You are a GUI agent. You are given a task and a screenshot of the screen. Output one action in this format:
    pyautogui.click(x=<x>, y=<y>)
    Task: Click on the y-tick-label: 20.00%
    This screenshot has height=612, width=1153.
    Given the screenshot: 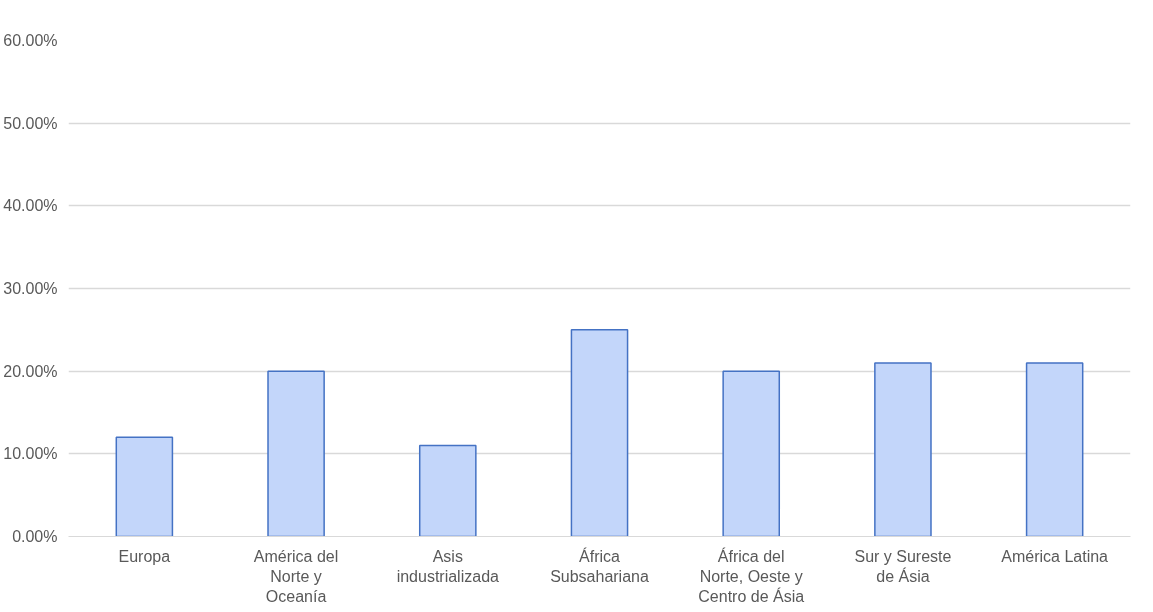 What is the action you would take?
    pyautogui.click(x=30, y=371)
    